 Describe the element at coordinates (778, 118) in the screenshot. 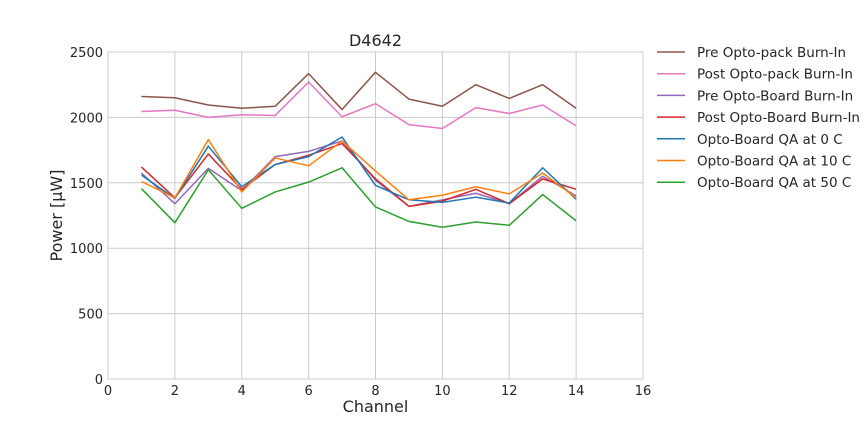

I see `legend-label-4: Post Opto-Board Burn-In` at that location.